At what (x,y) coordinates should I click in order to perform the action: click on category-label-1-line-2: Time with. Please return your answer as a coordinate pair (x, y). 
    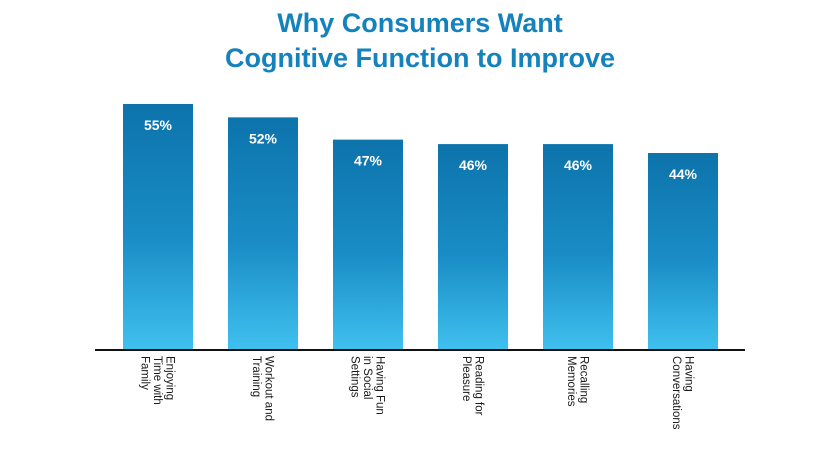
    Looking at the image, I should click on (157, 380).